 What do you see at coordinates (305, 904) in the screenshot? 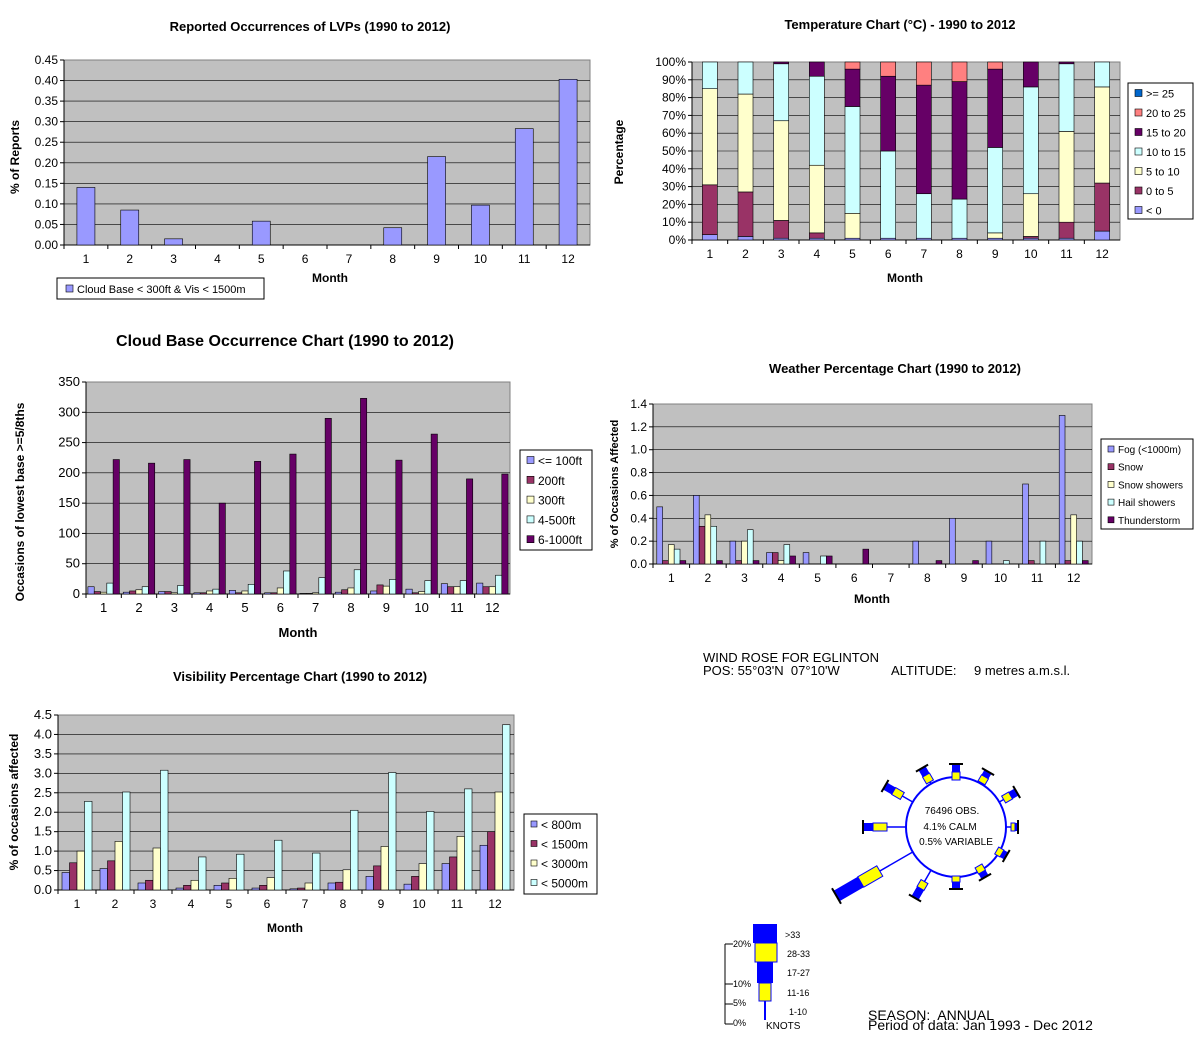
I see `x-tick-label: 7` at bounding box center [305, 904].